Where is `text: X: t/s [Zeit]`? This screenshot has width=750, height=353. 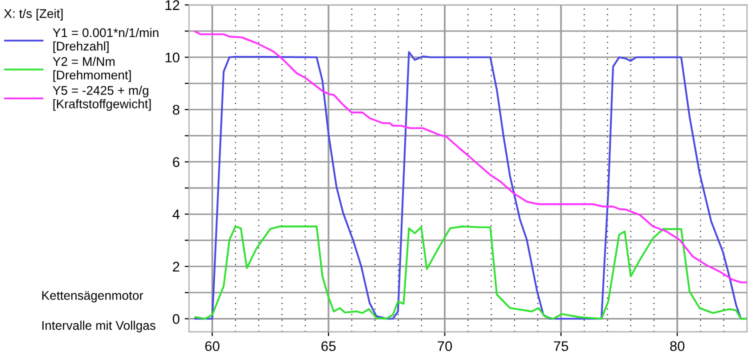
text: X: t/s [Zeit] is located at coordinates (33, 14).